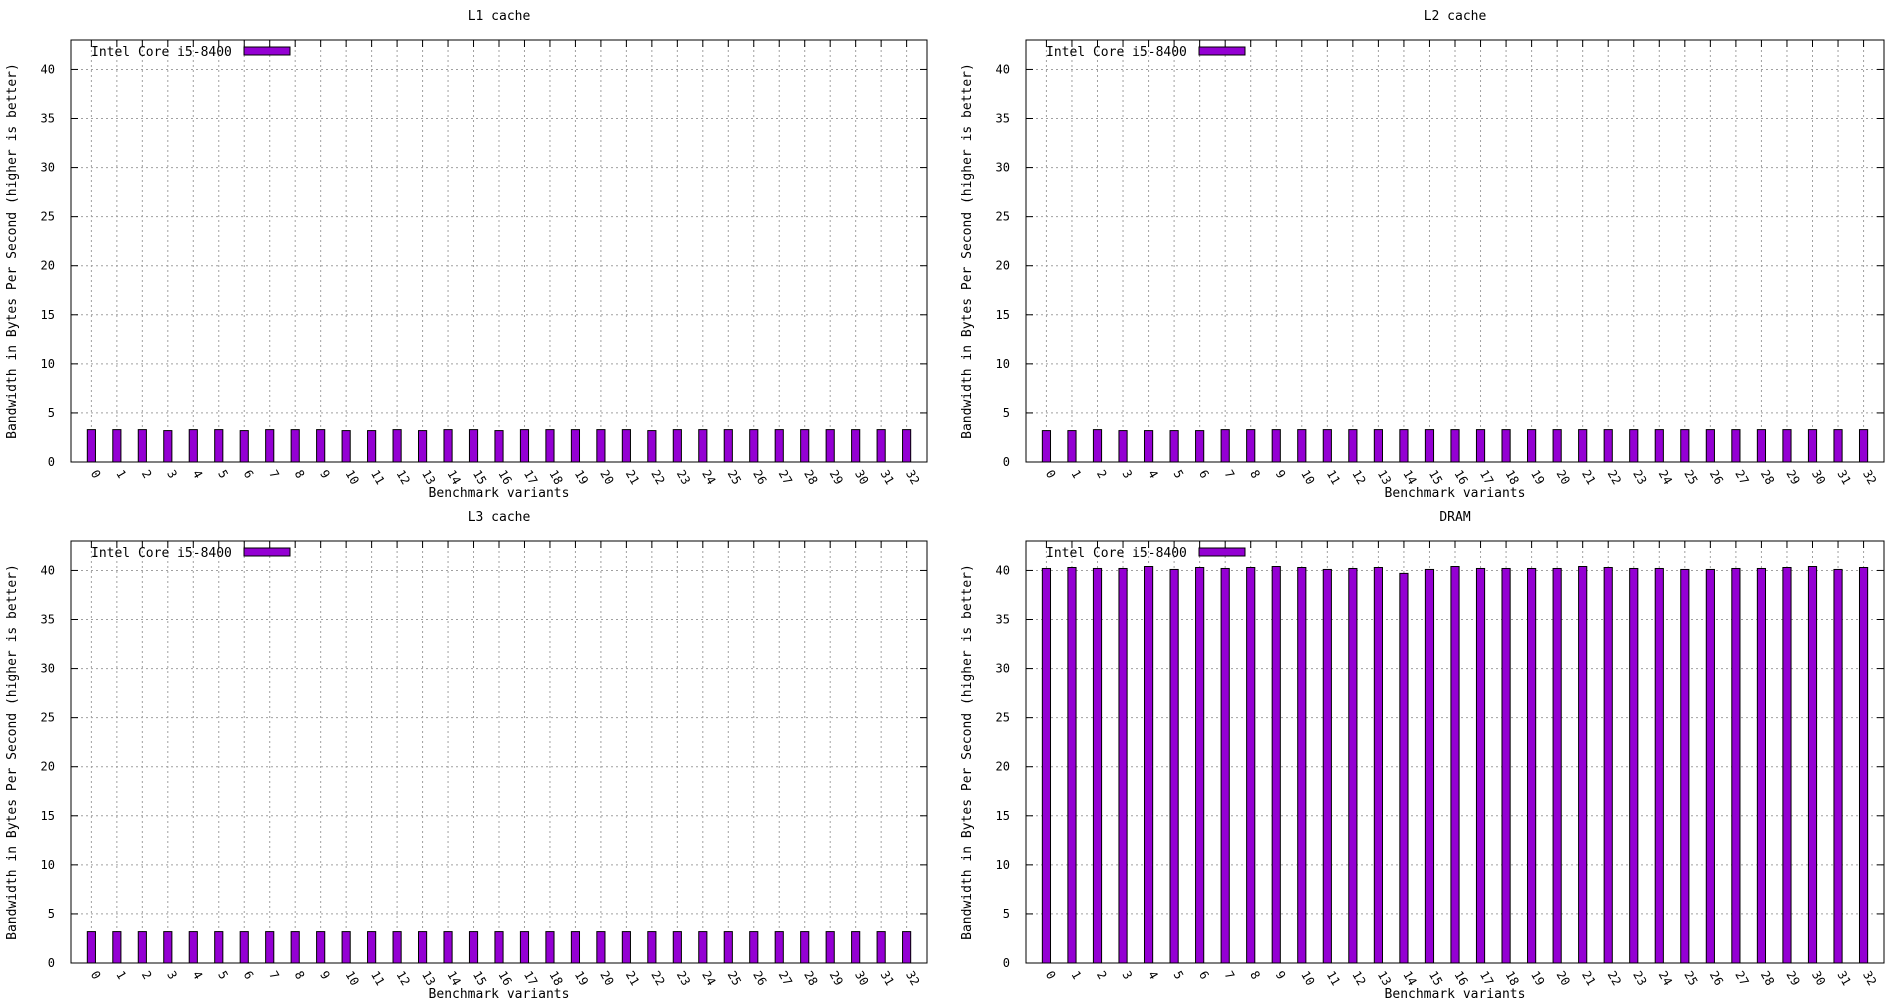  Describe the element at coordinates (530, 478) in the screenshot. I see `x-tick-label: 17` at that location.